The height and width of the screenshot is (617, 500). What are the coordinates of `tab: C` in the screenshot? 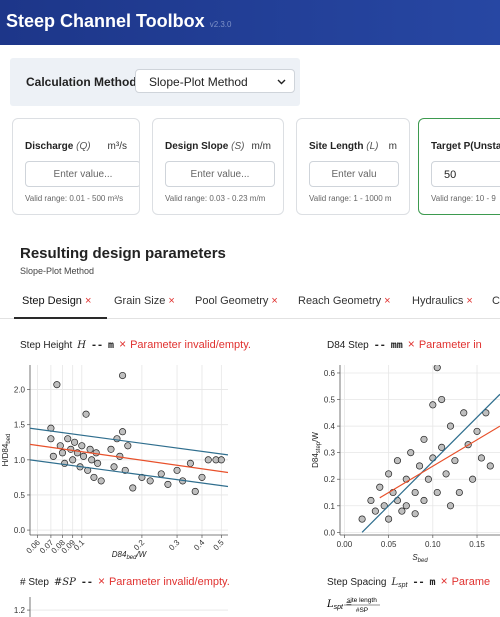 It's located at (496, 301).